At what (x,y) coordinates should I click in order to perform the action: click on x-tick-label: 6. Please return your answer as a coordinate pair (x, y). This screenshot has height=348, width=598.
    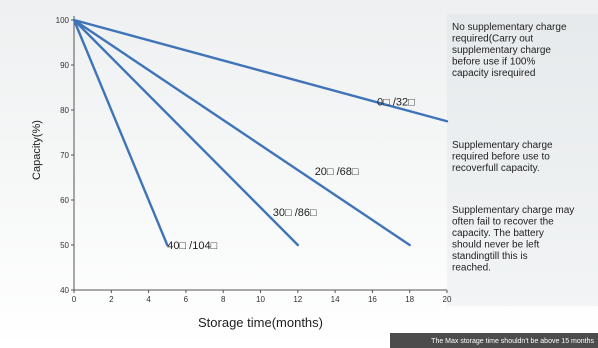
    Looking at the image, I should click on (186, 299).